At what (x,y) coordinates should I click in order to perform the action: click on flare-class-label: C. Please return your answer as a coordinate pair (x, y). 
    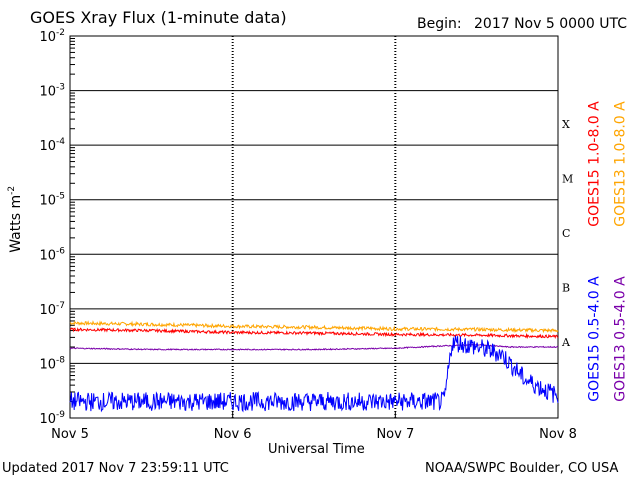
    Looking at the image, I should click on (566, 233).